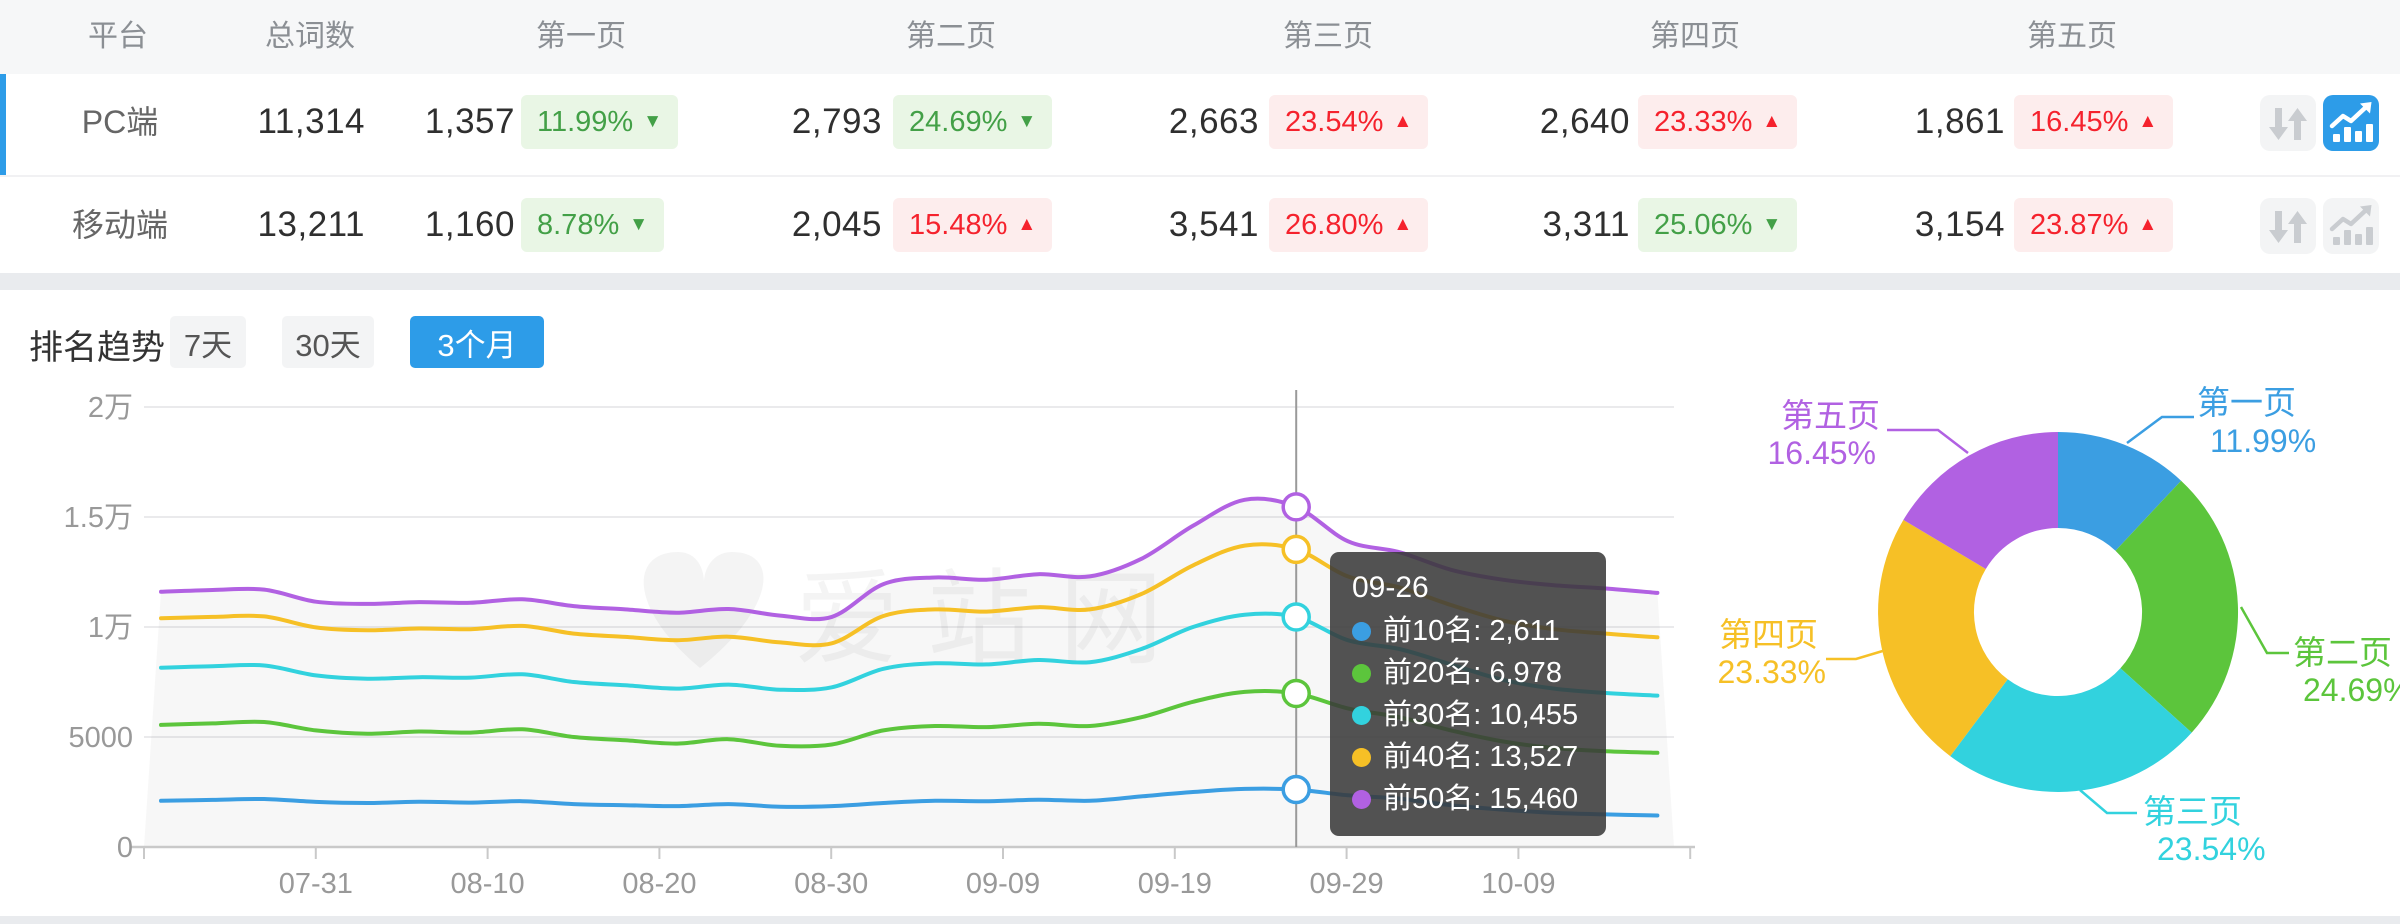 The image size is (2400, 924). Describe the element at coordinates (581, 36) in the screenshot. I see `column-header-3: 第一页` at that location.